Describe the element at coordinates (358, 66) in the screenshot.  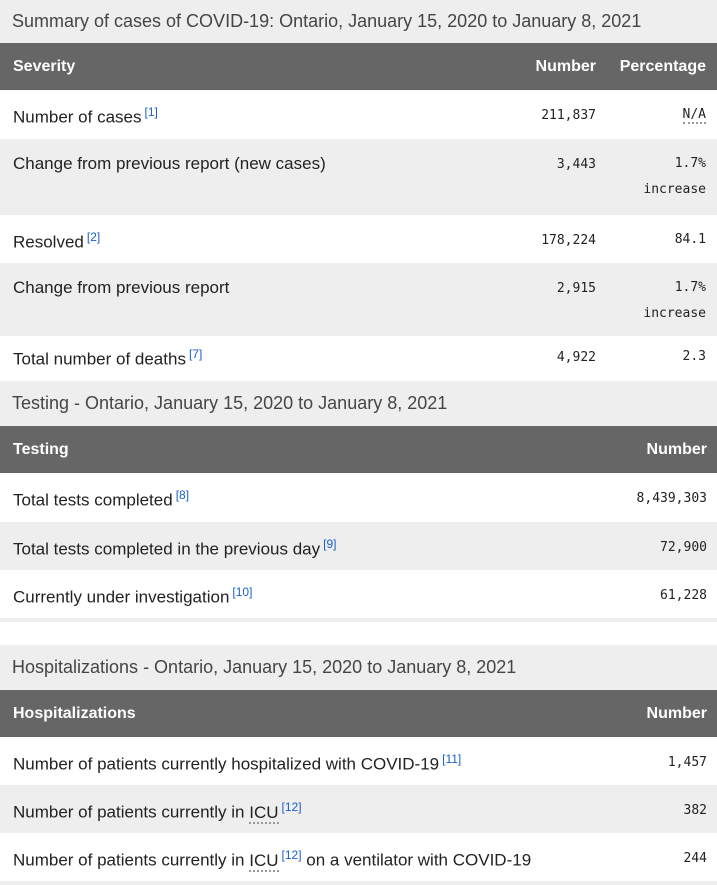
I see `summary-header: Severity Number Percentage` at that location.